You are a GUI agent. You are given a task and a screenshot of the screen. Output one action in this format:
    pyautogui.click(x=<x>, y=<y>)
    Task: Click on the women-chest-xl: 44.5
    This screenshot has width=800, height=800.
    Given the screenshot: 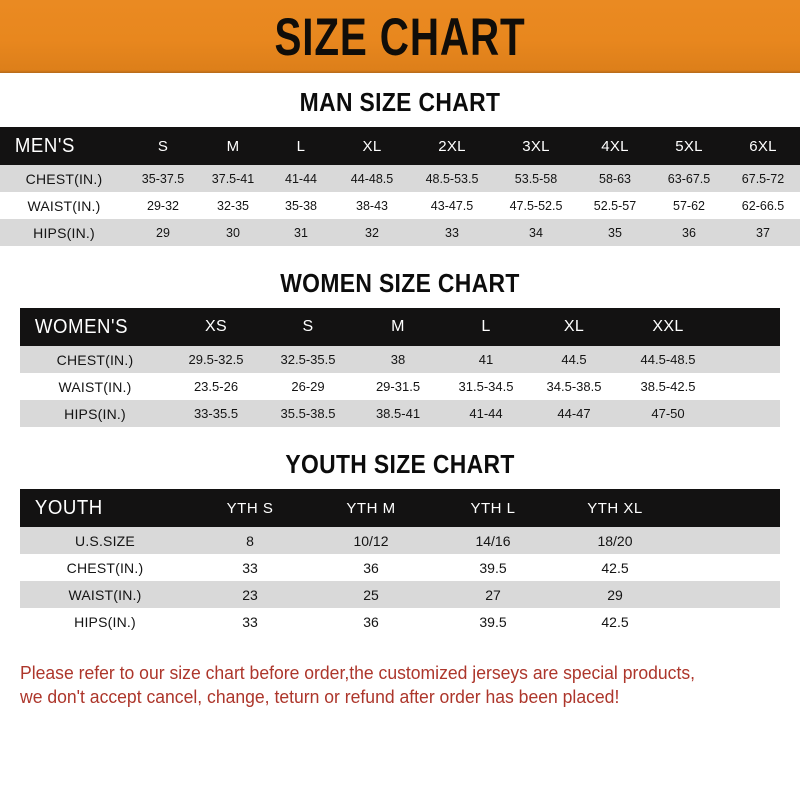 What is the action you would take?
    pyautogui.click(x=574, y=359)
    